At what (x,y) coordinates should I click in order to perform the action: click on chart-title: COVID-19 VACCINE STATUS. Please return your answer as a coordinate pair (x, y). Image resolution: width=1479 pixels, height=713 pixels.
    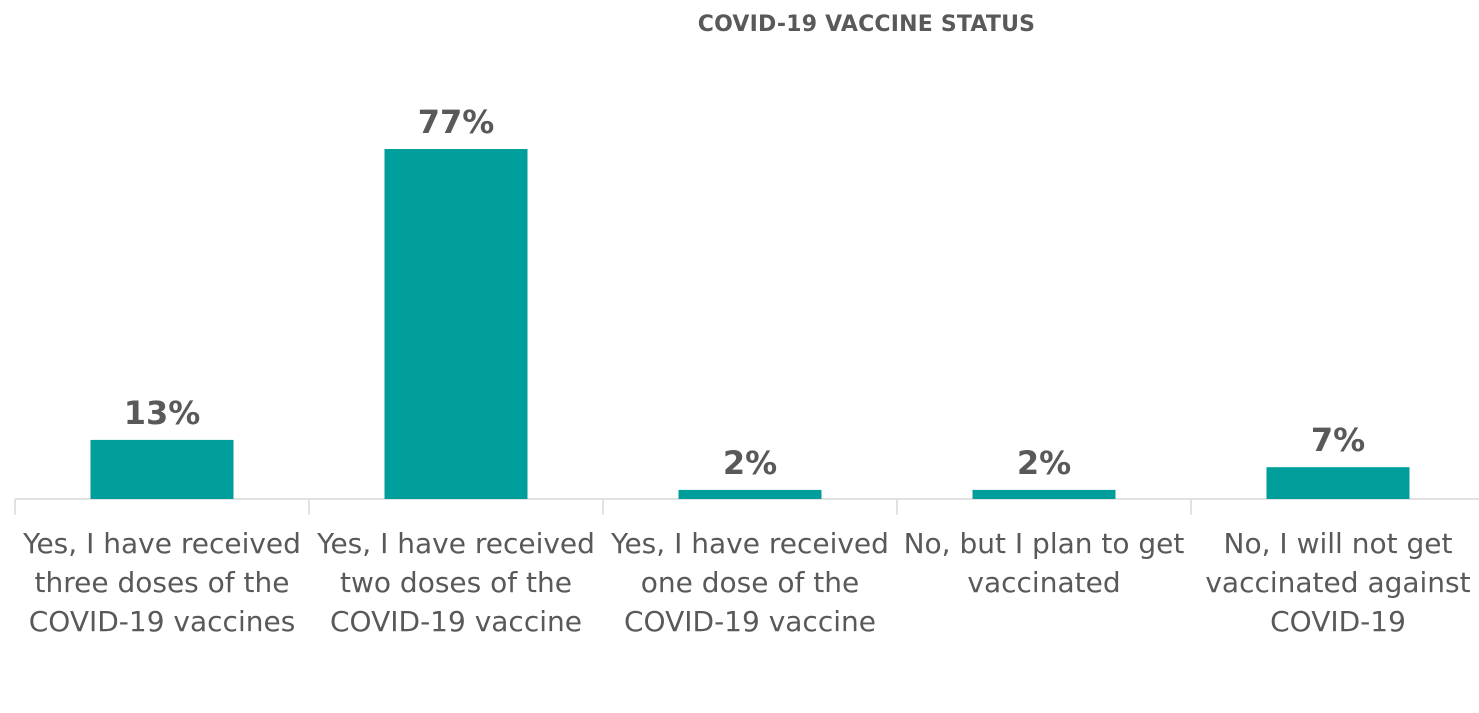
    Looking at the image, I should click on (866, 24).